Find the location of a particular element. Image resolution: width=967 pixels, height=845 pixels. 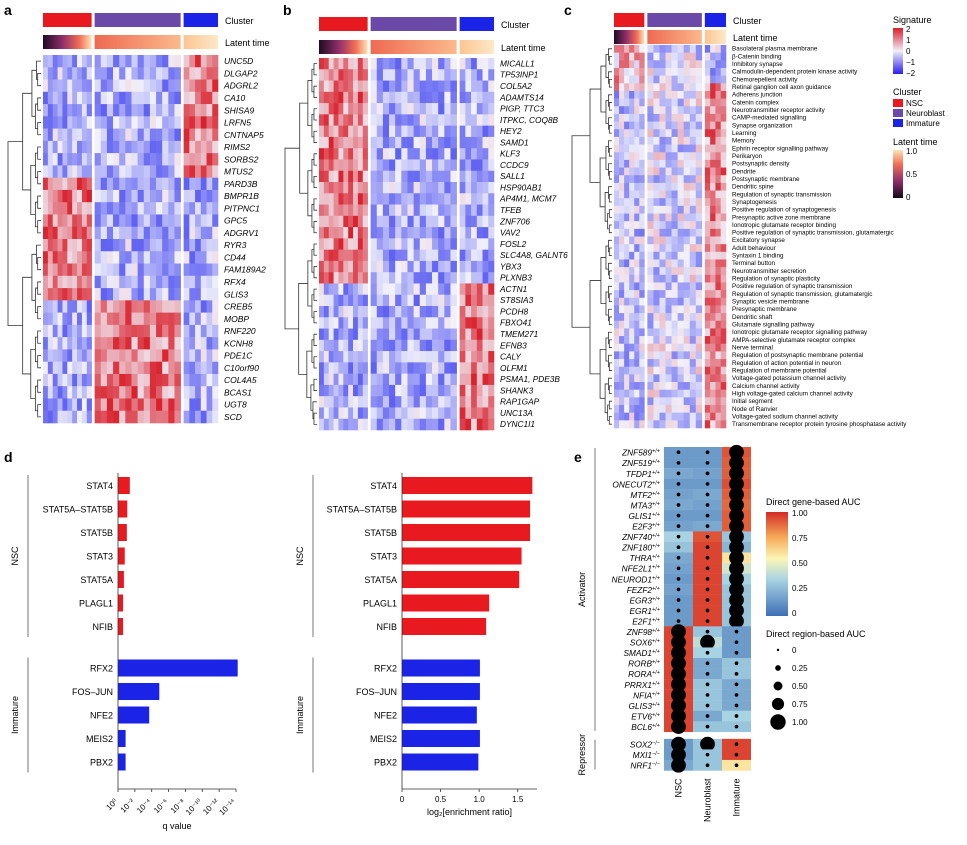

row-label: SALL1 is located at coordinates (512, 176).